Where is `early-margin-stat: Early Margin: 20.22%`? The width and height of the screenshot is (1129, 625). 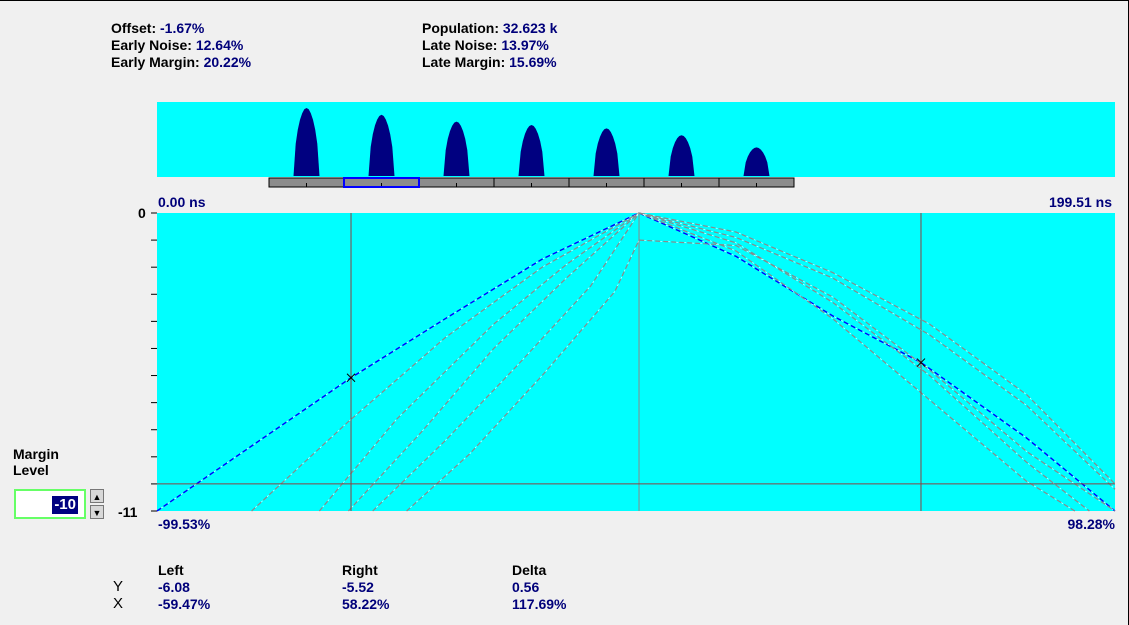
early-margin-stat: Early Margin: 20.22% is located at coordinates (181, 62).